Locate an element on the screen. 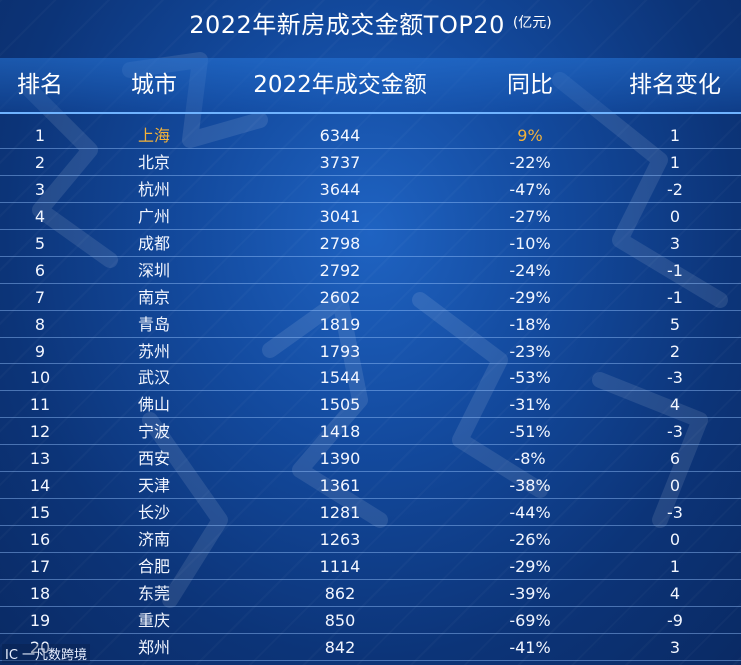 The width and height of the screenshot is (741, 665). table-row: 7 南京 2602 -29% -1 is located at coordinates (370, 297).